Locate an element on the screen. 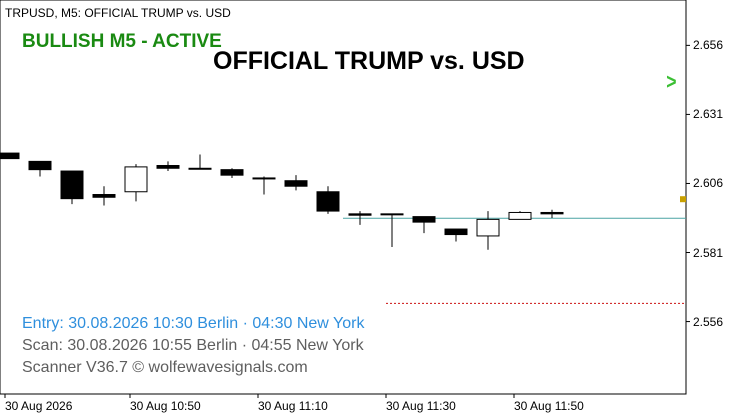 This screenshot has width=747, height=420. price-tick-label: 2.581 is located at coordinates (708, 252).